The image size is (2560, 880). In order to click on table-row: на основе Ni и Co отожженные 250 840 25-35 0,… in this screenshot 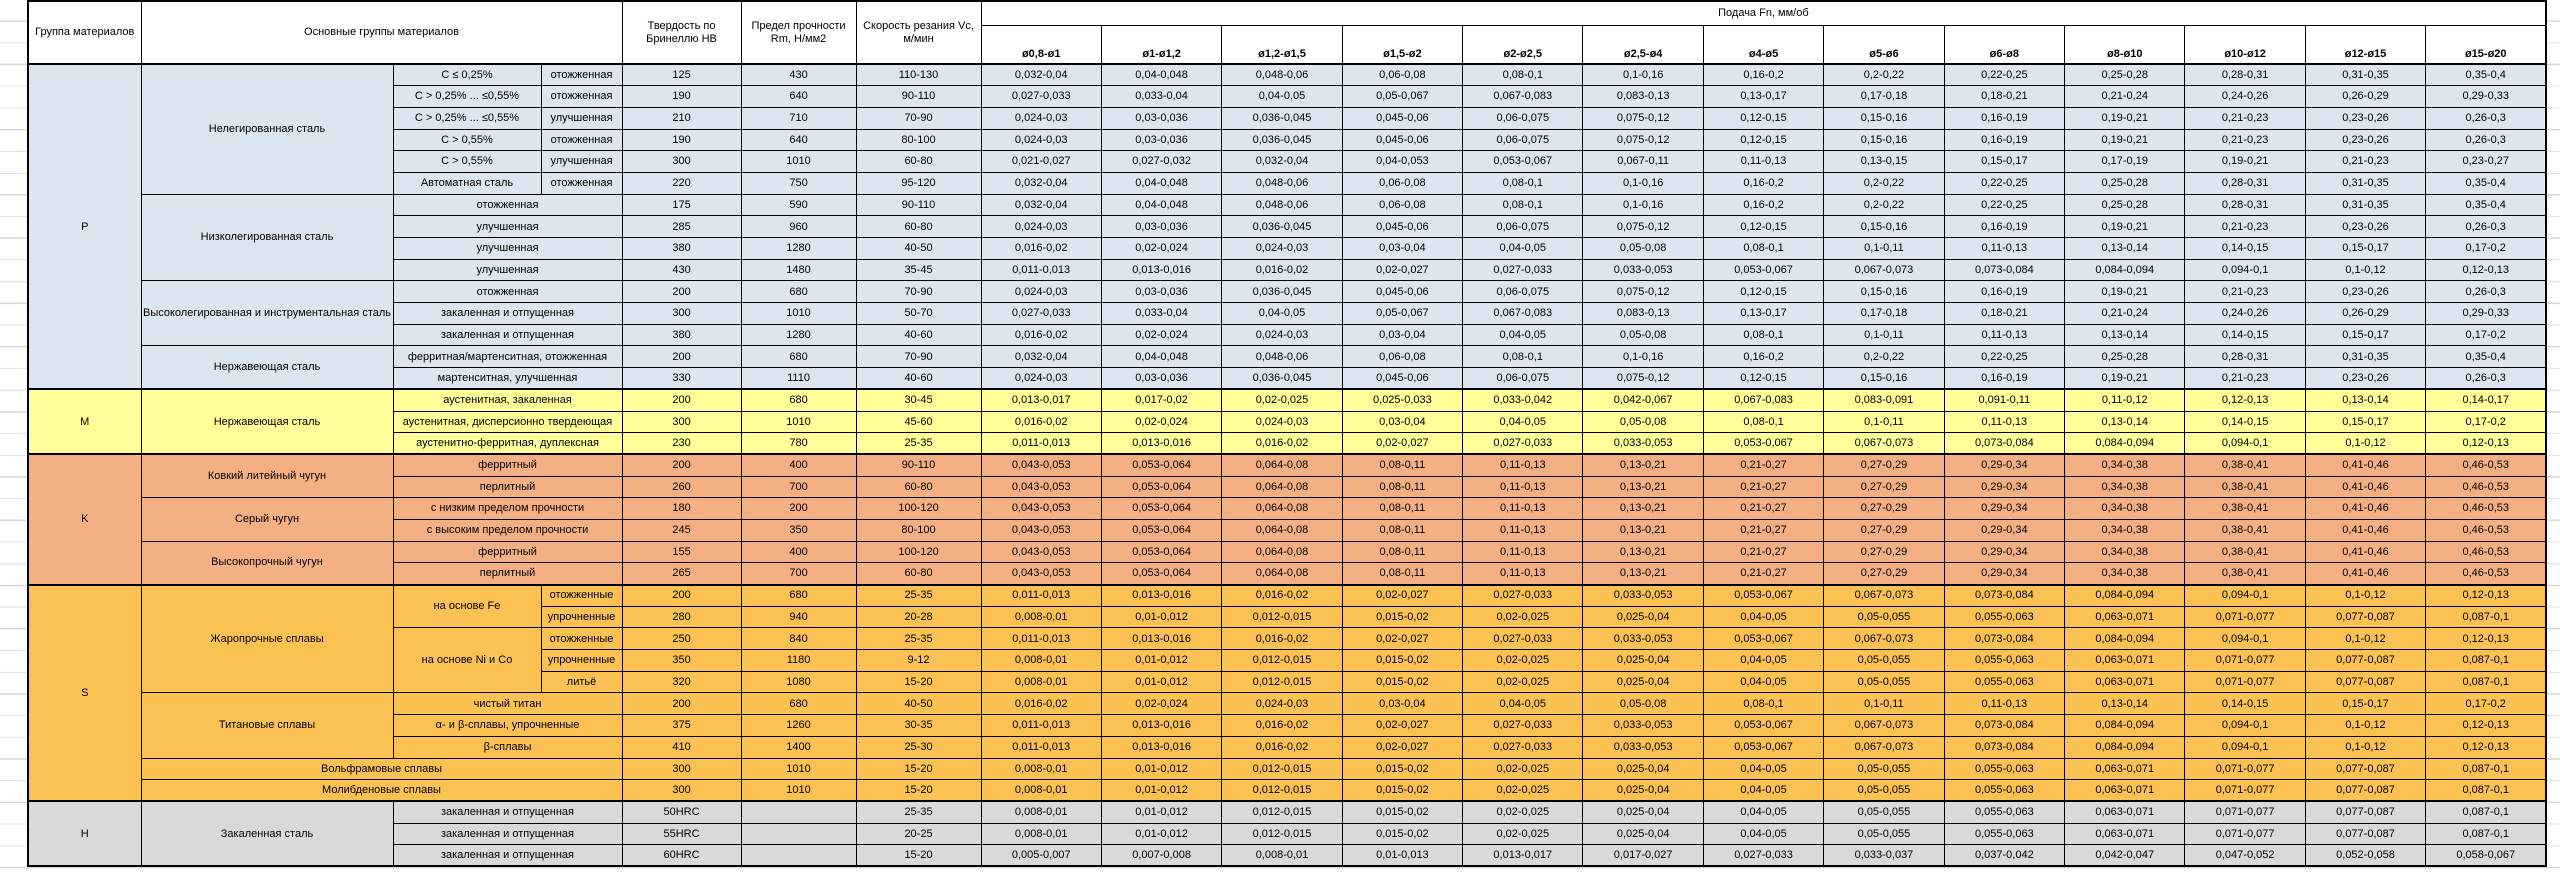, I will do `click(1287, 660)`.